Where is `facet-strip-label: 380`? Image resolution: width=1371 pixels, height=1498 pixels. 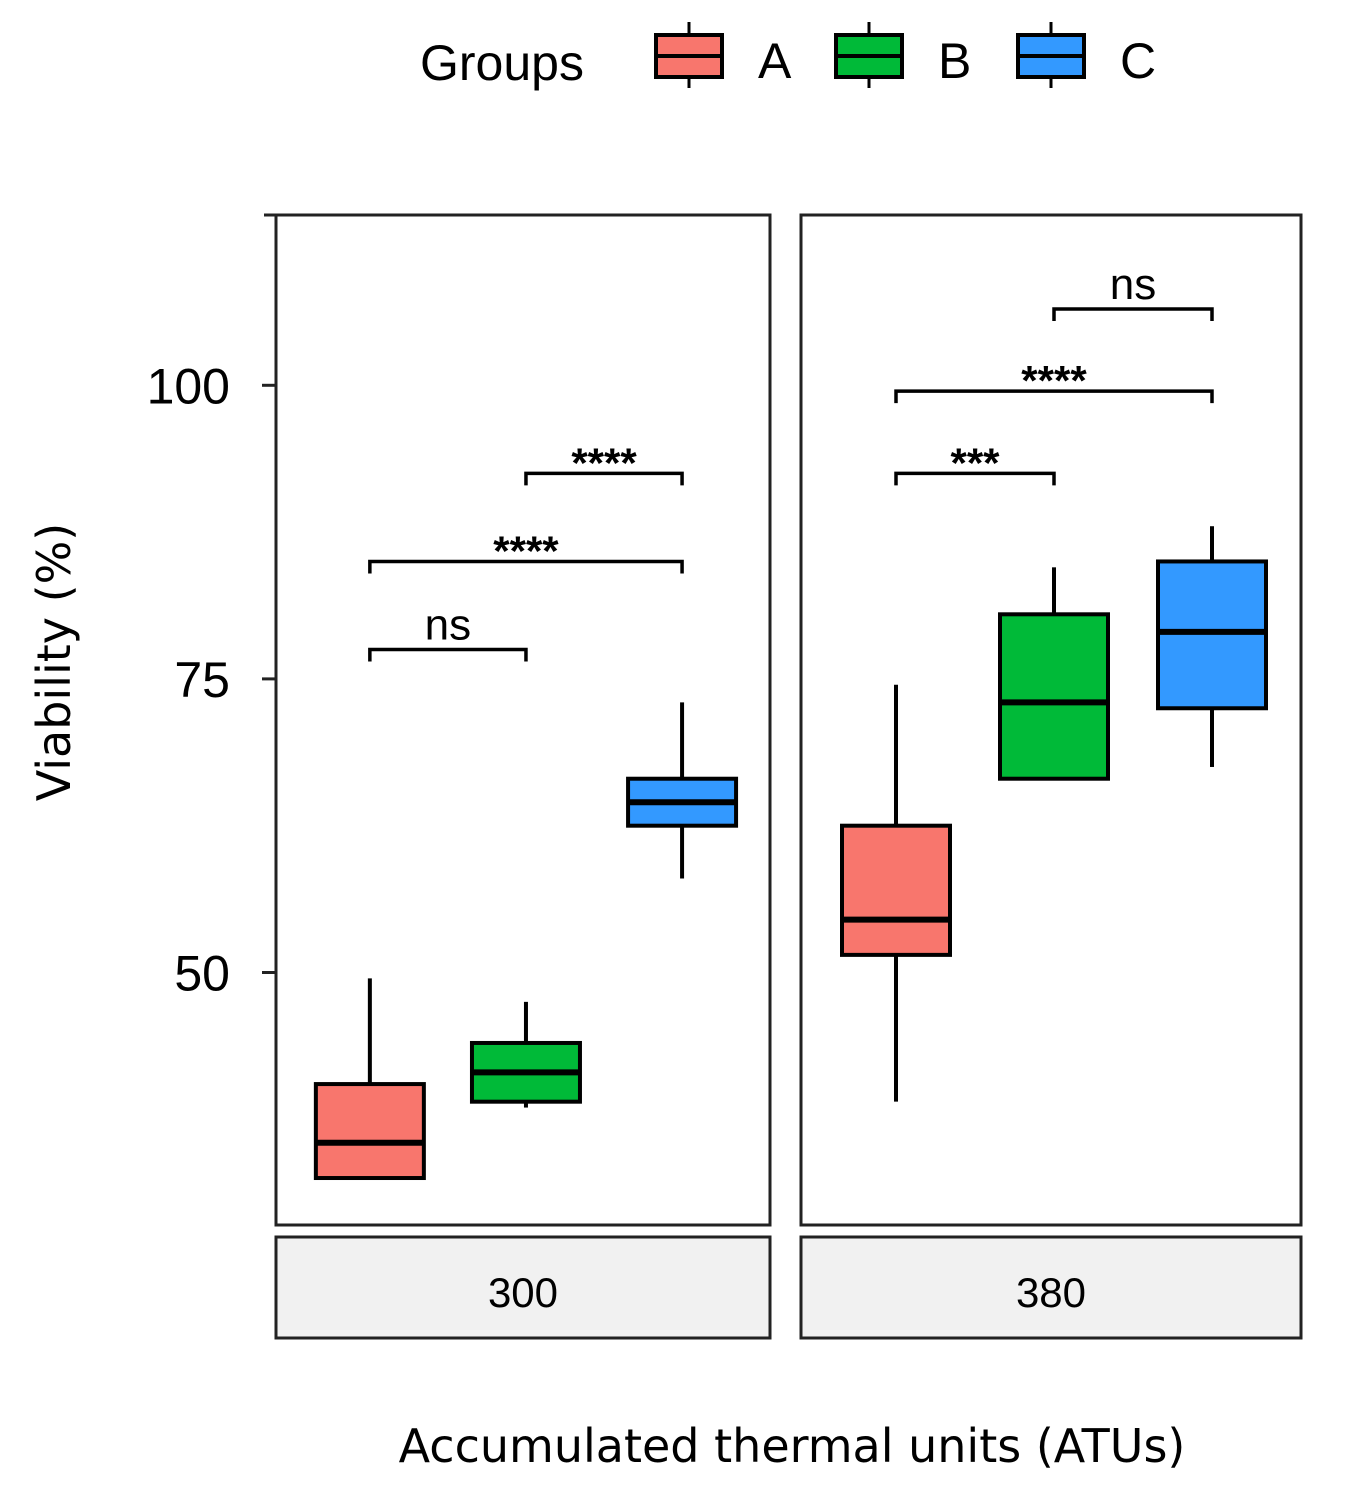
facet-strip-label: 380 is located at coordinates (1051, 1292).